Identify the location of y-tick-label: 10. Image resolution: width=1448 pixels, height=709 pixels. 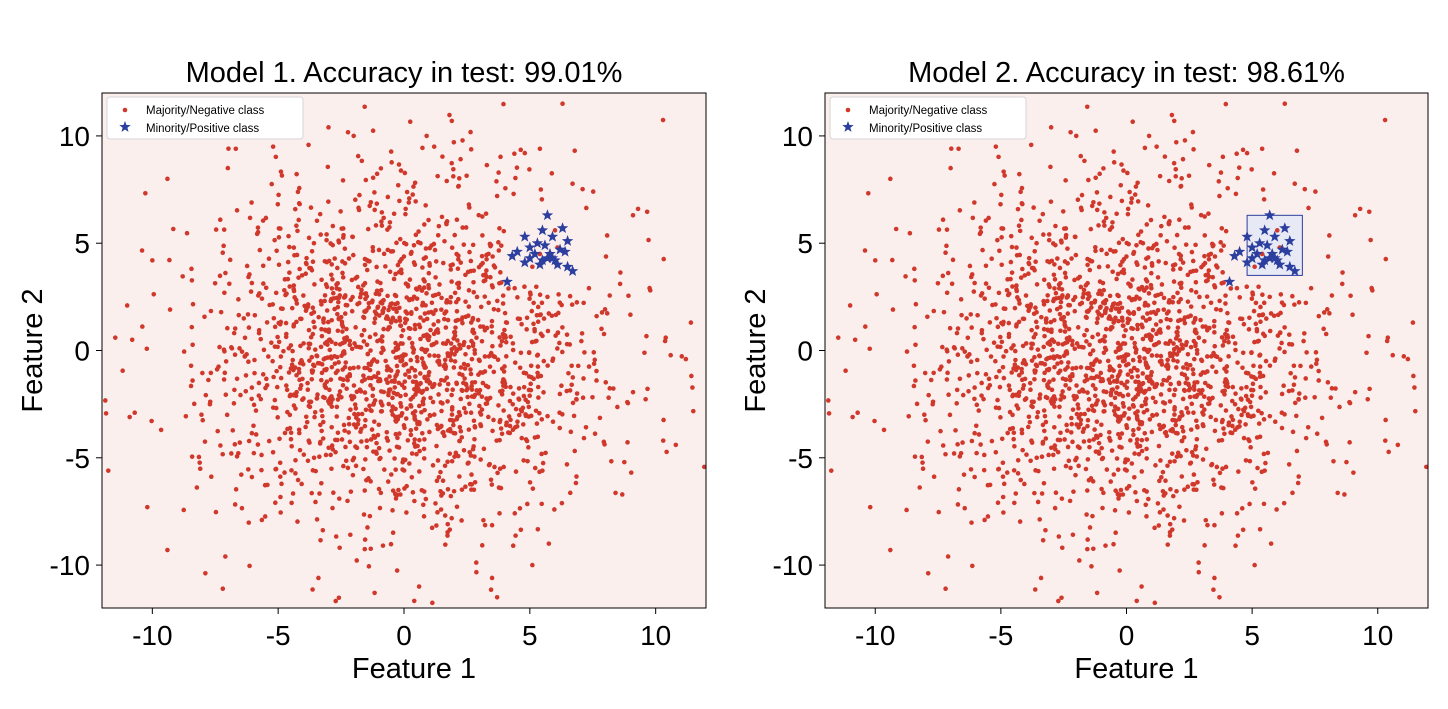
(797, 136).